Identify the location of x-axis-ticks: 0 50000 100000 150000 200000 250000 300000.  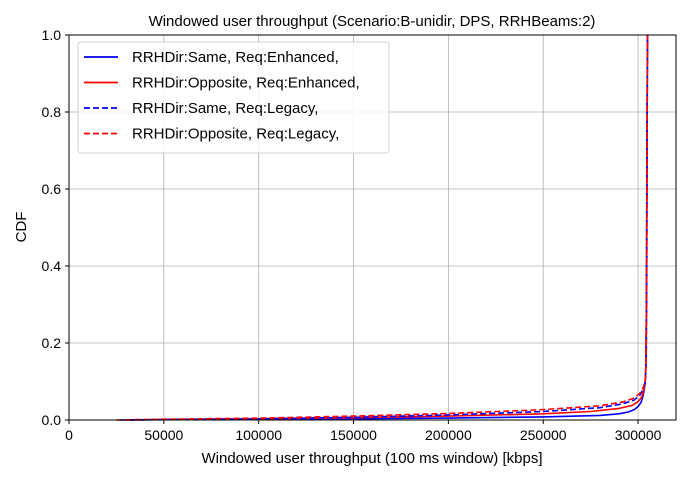
(363, 431).